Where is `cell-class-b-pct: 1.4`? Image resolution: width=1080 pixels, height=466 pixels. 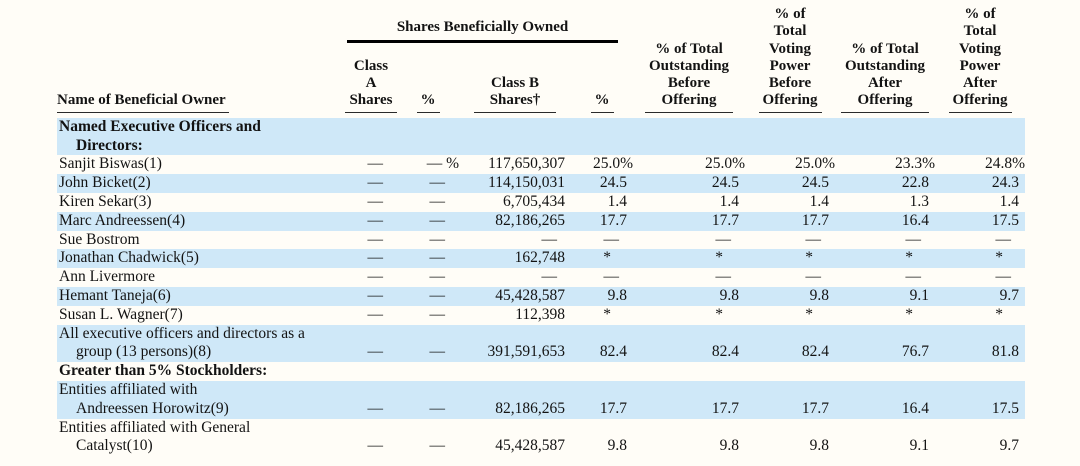
cell-class-b-pct: 1.4 is located at coordinates (617, 201).